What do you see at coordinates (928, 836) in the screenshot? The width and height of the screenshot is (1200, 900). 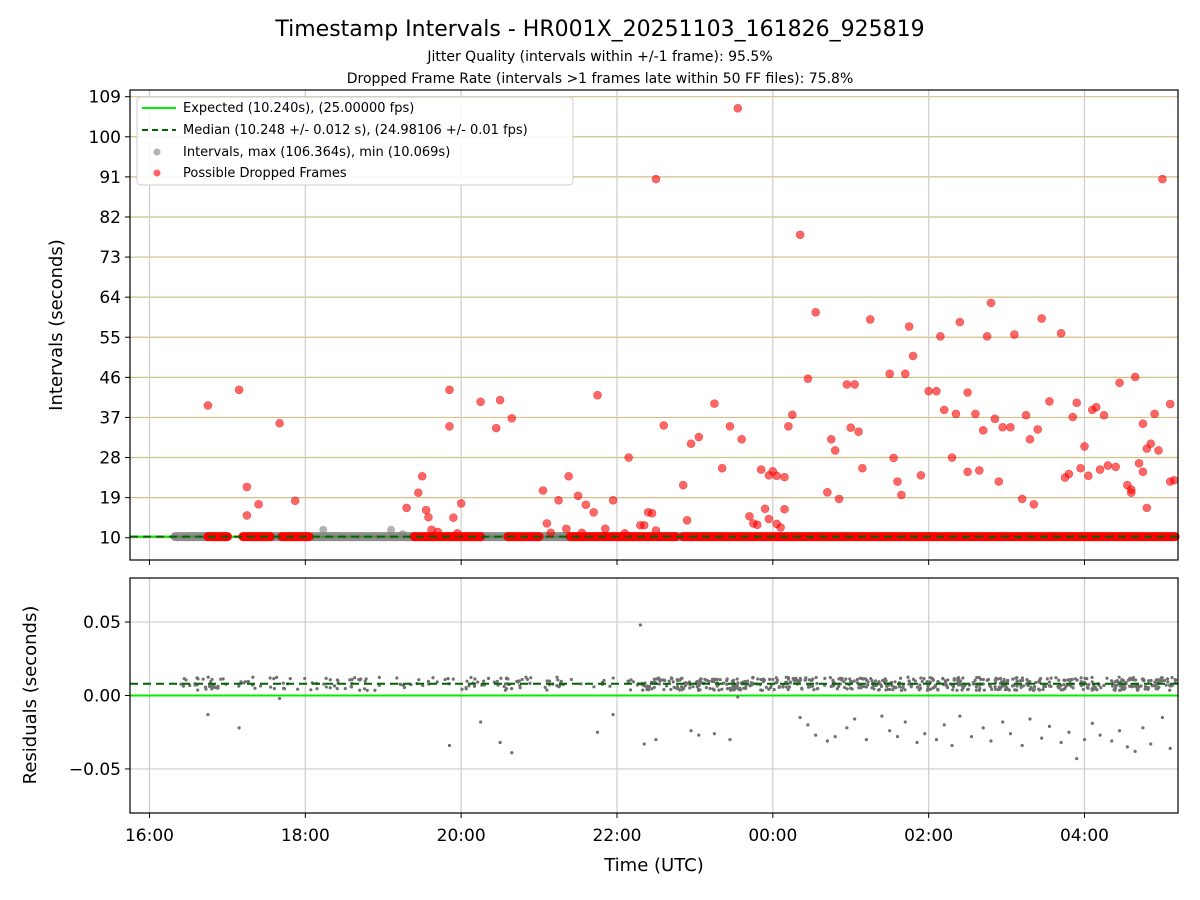 I see `x-tick-label: 02:00` at bounding box center [928, 836].